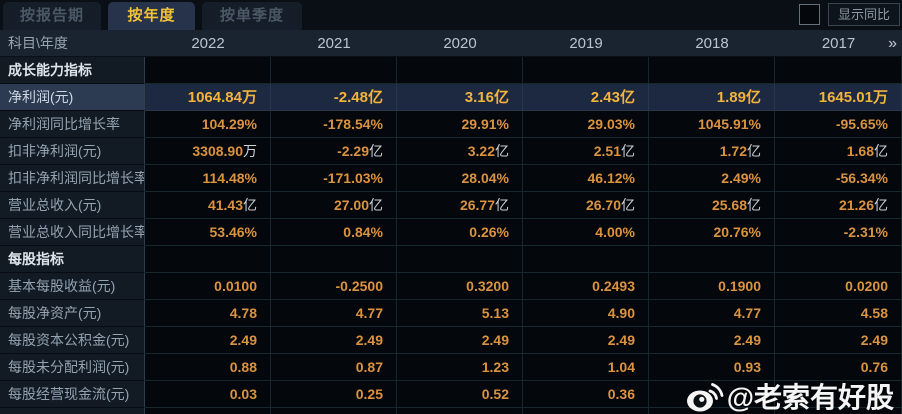 This screenshot has height=414, width=902. What do you see at coordinates (460, 43) in the screenshot?
I see `year-header-2020: 2020` at bounding box center [460, 43].